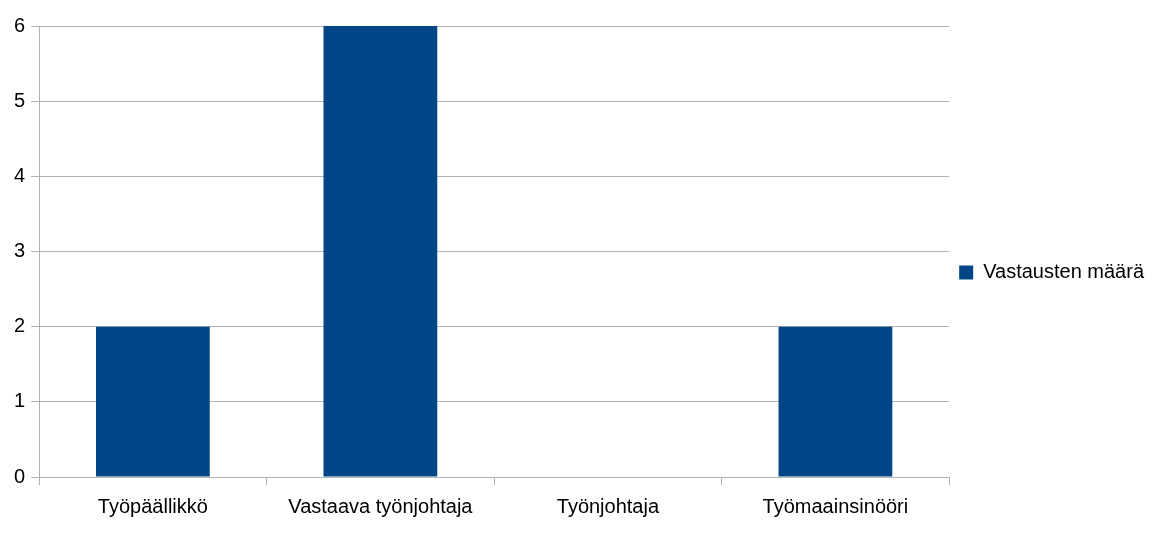 This screenshot has width=1172, height=537. I want to click on x-tick-label: Vastaava työnjohtaja, so click(381, 505).